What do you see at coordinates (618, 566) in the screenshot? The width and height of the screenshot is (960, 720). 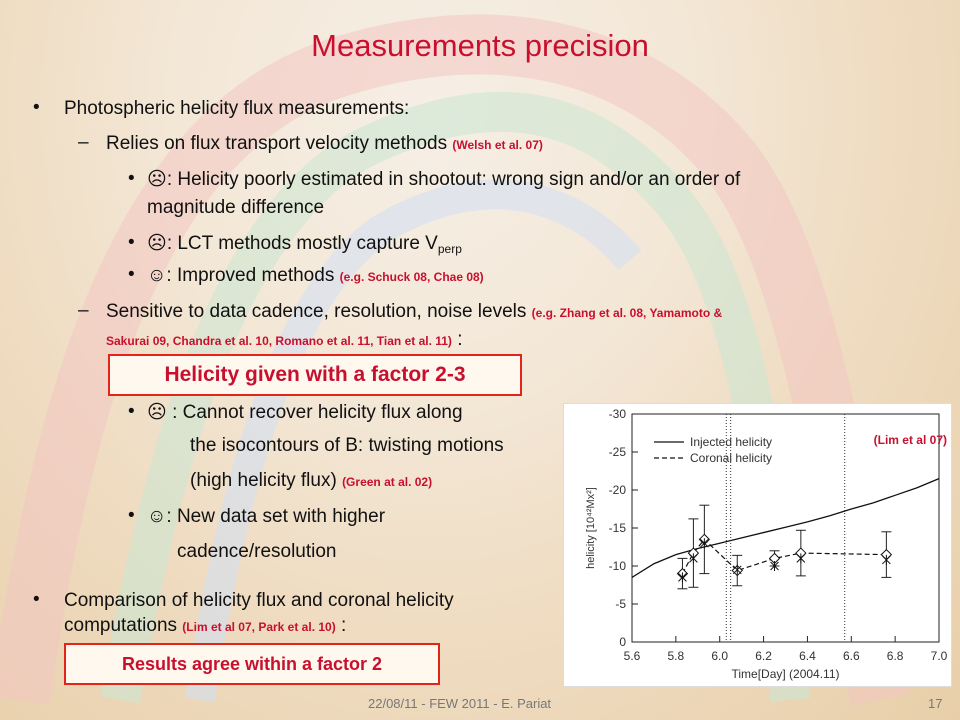 I see `y-tick-label: -10` at bounding box center [618, 566].